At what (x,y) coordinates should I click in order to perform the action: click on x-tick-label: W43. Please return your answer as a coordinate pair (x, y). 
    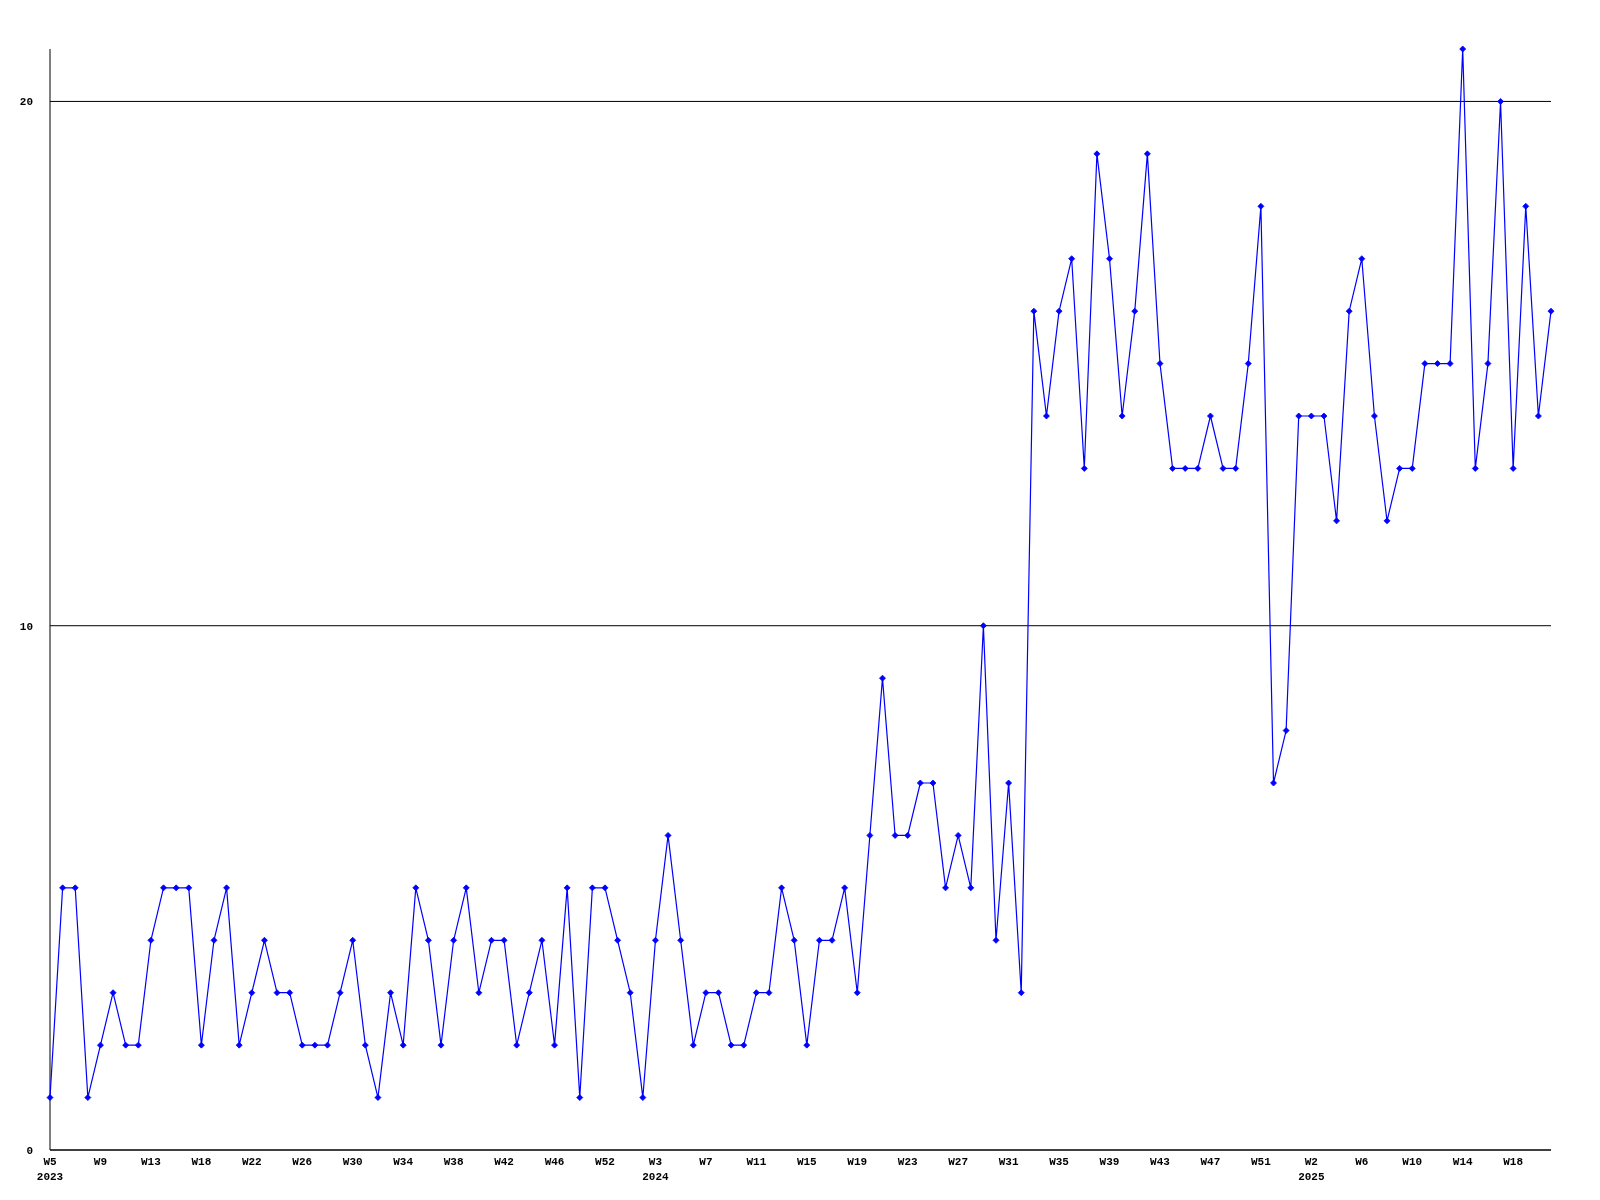
    Looking at the image, I should click on (1160, 1162).